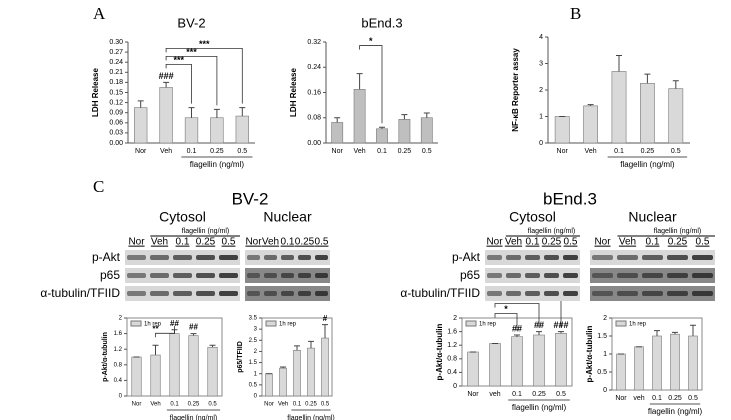 Image resolution: width=731 pixels, height=420 pixels. I want to click on y-tick-label: 4, so click(541, 37).